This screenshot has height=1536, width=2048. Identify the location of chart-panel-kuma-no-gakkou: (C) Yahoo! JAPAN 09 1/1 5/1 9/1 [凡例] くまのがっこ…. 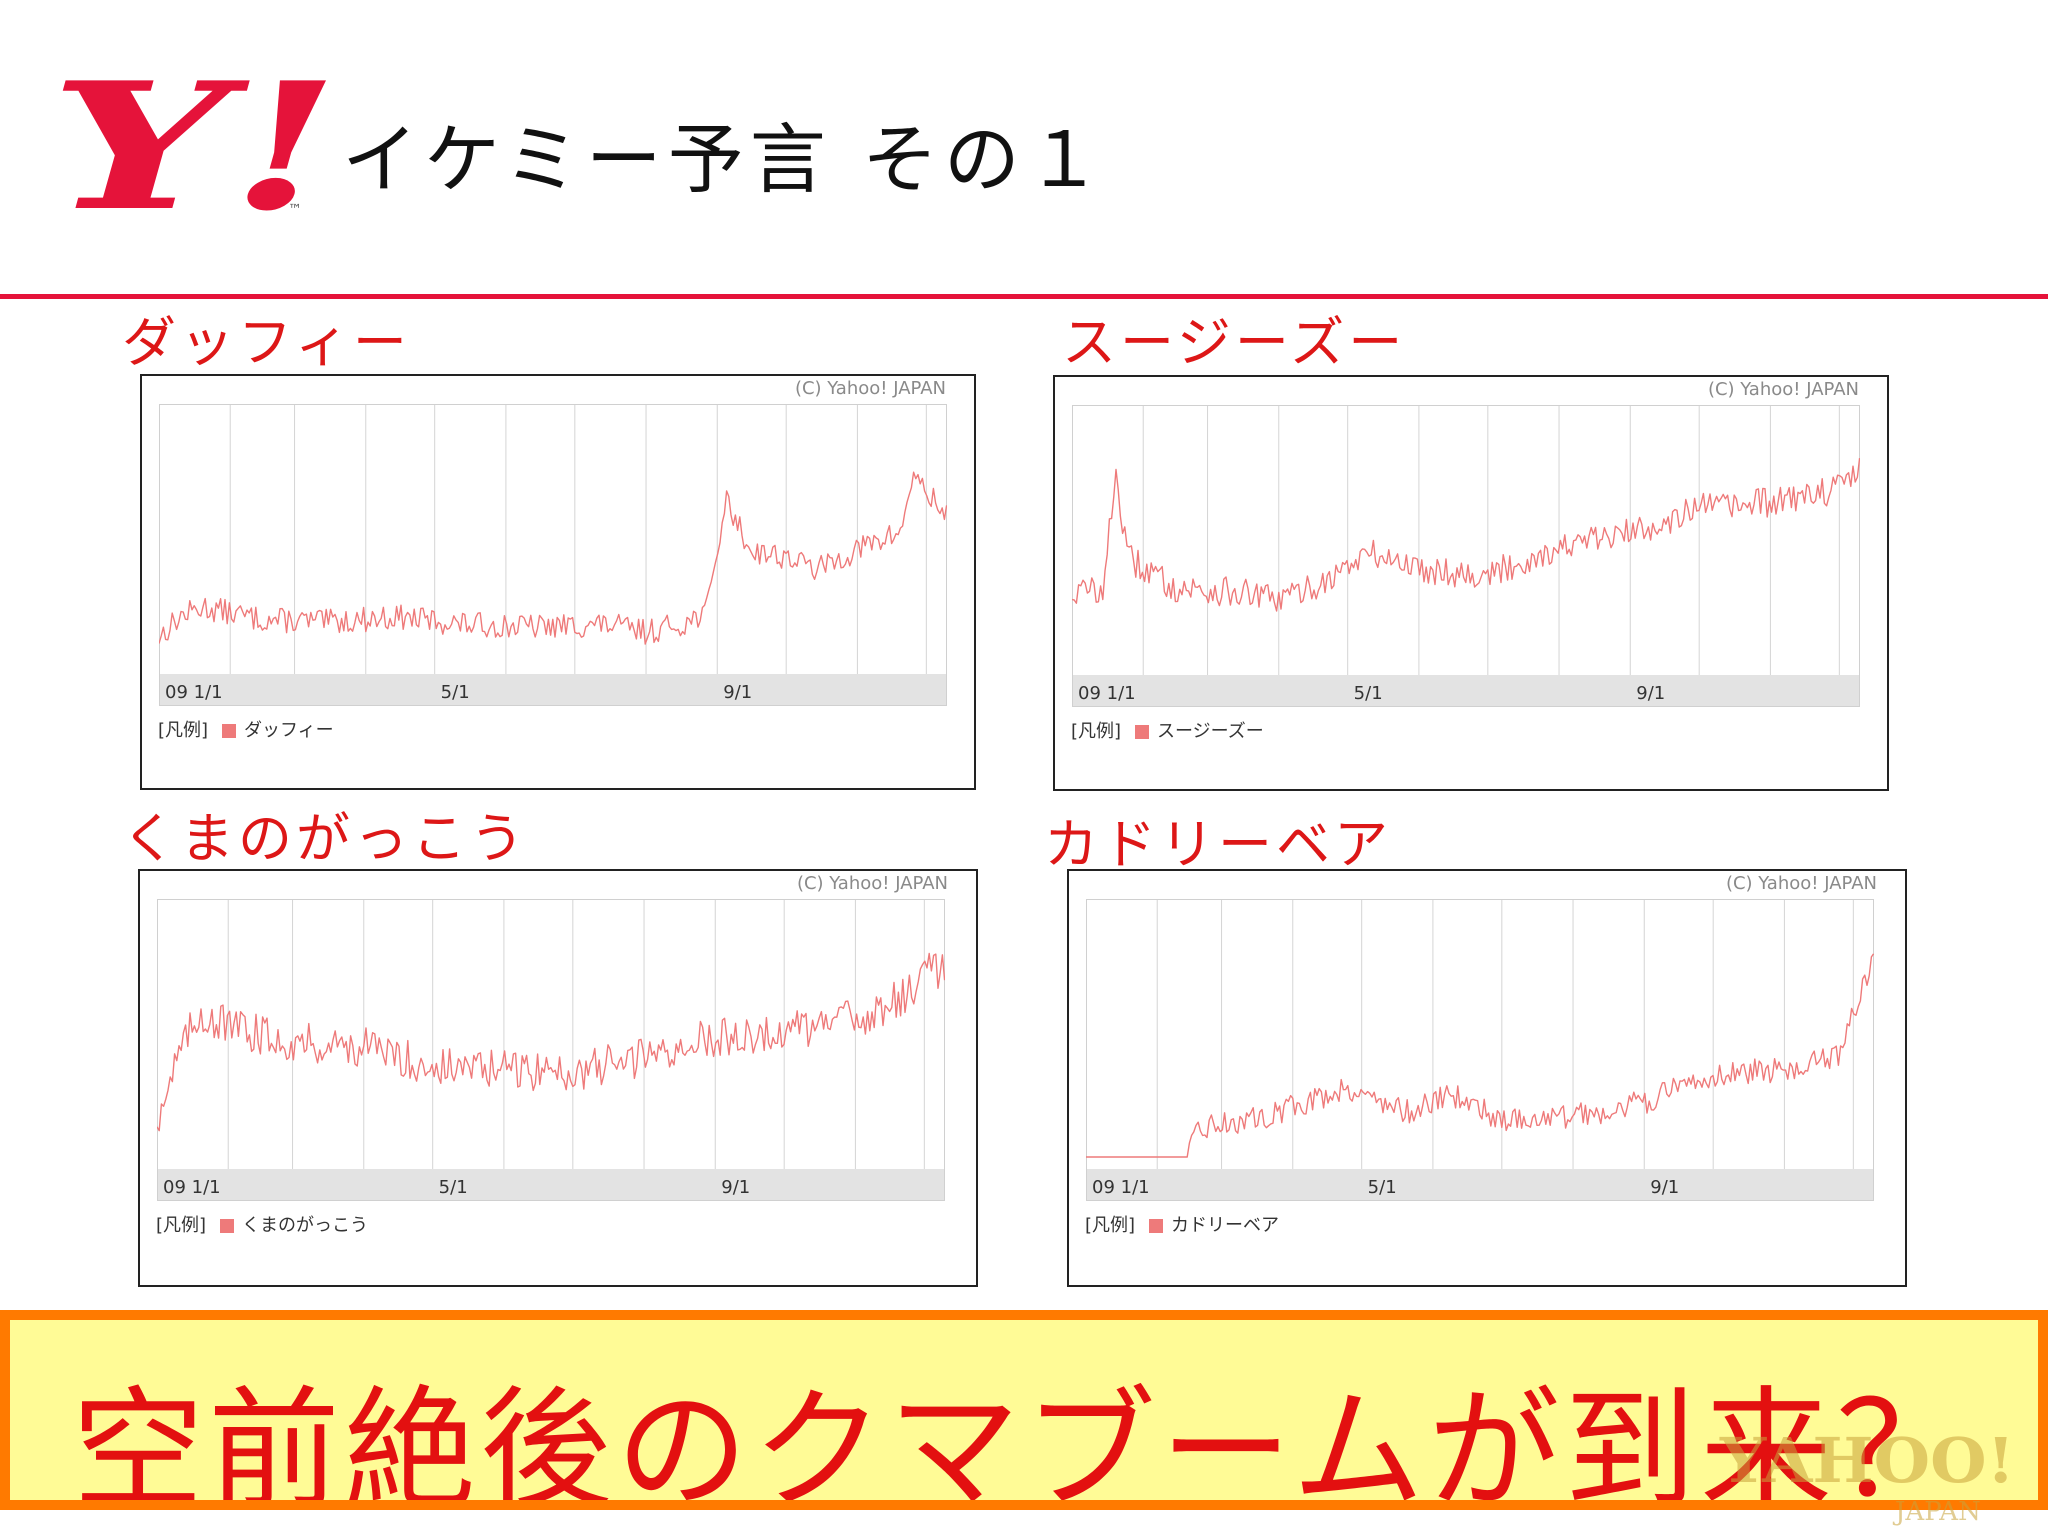
(558, 1078).